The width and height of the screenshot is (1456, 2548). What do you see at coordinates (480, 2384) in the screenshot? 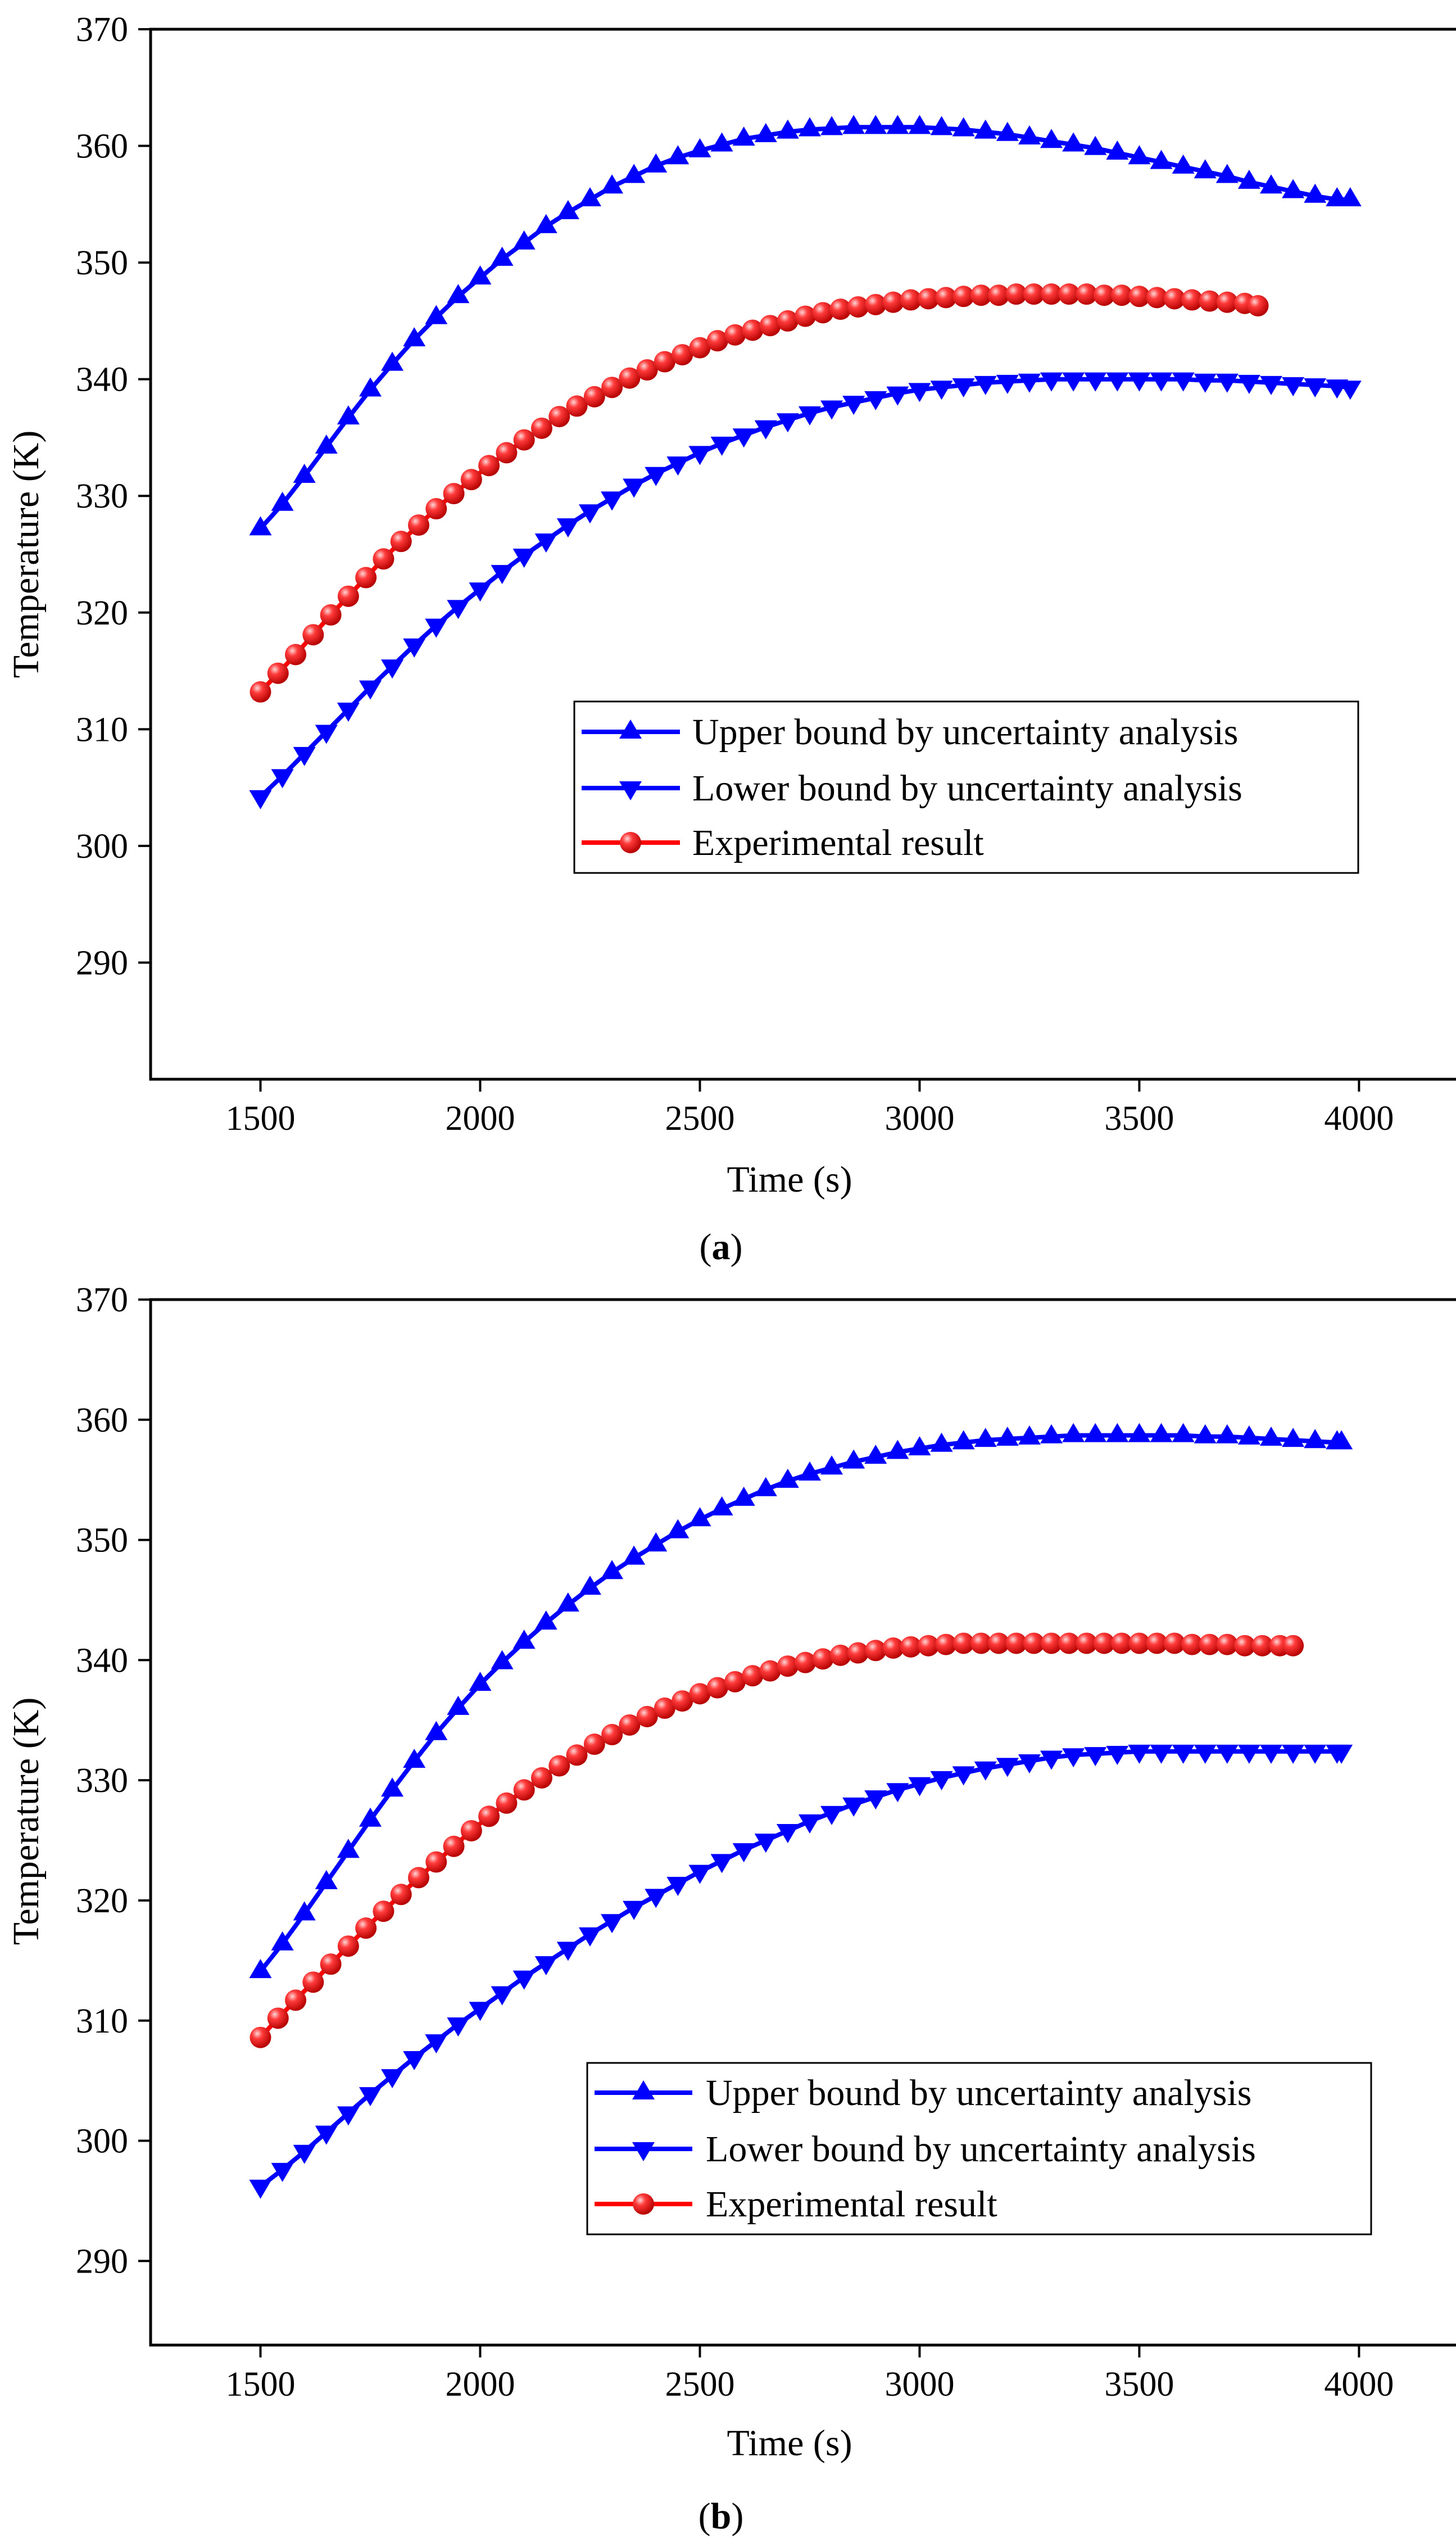
I see `x-tick-label: 2000` at bounding box center [480, 2384].